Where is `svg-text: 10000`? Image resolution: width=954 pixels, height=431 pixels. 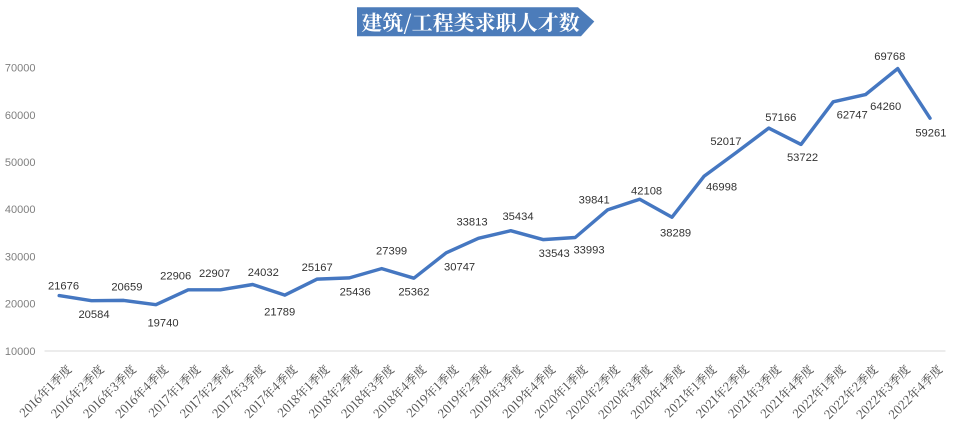 svg-text: 10000 is located at coordinates (20, 352).